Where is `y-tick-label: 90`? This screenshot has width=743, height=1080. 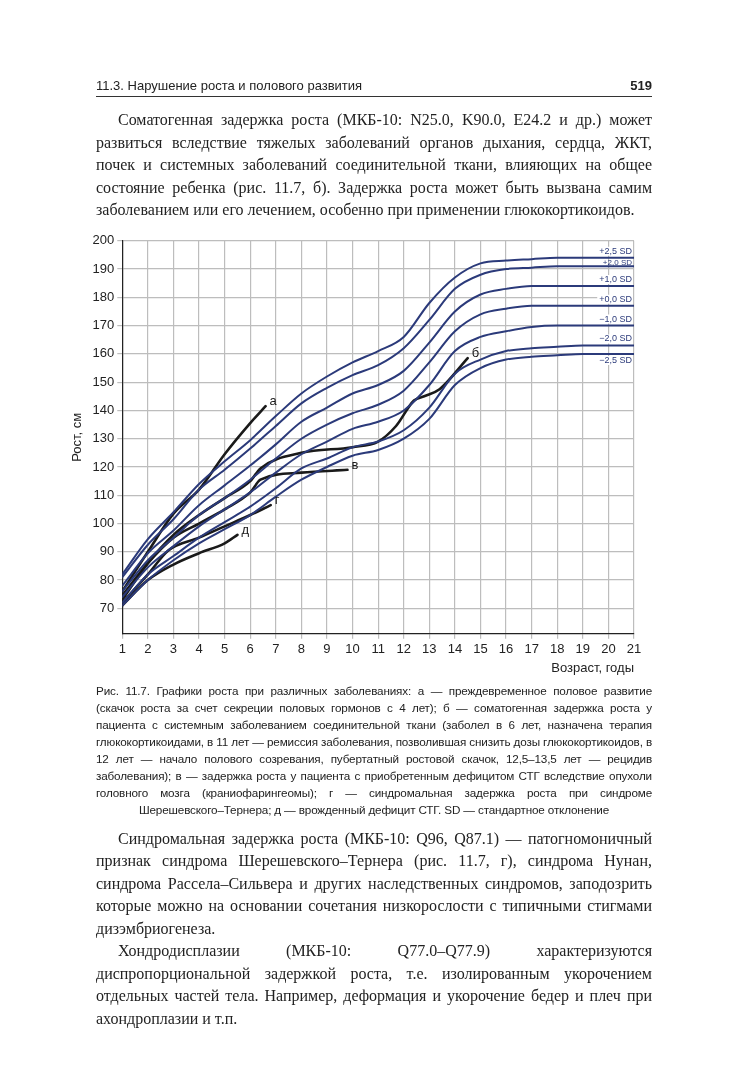
y-tick-label: 90 is located at coordinates (107, 550).